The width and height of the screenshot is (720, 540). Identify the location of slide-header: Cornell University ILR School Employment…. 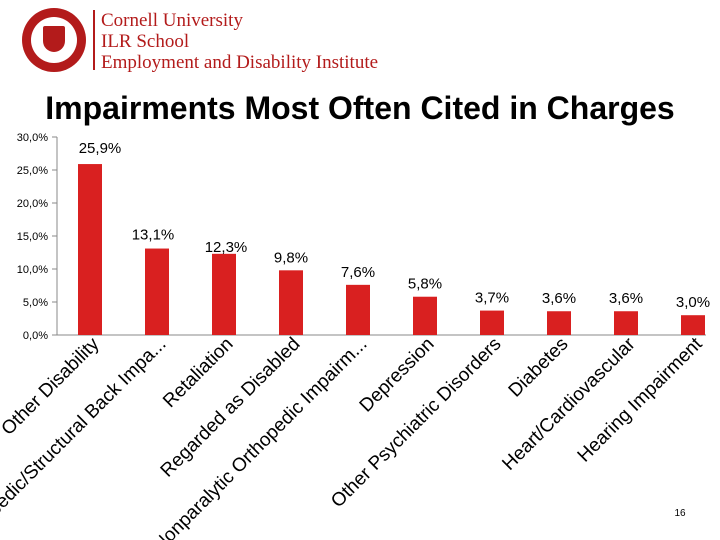
(360, 39).